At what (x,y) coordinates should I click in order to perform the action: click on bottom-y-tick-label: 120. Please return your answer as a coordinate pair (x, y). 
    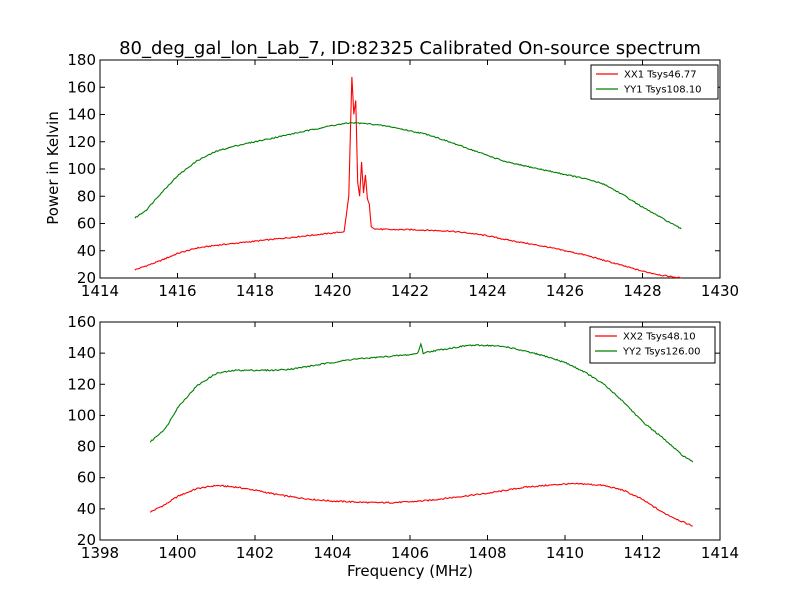
    Looking at the image, I should click on (81, 384).